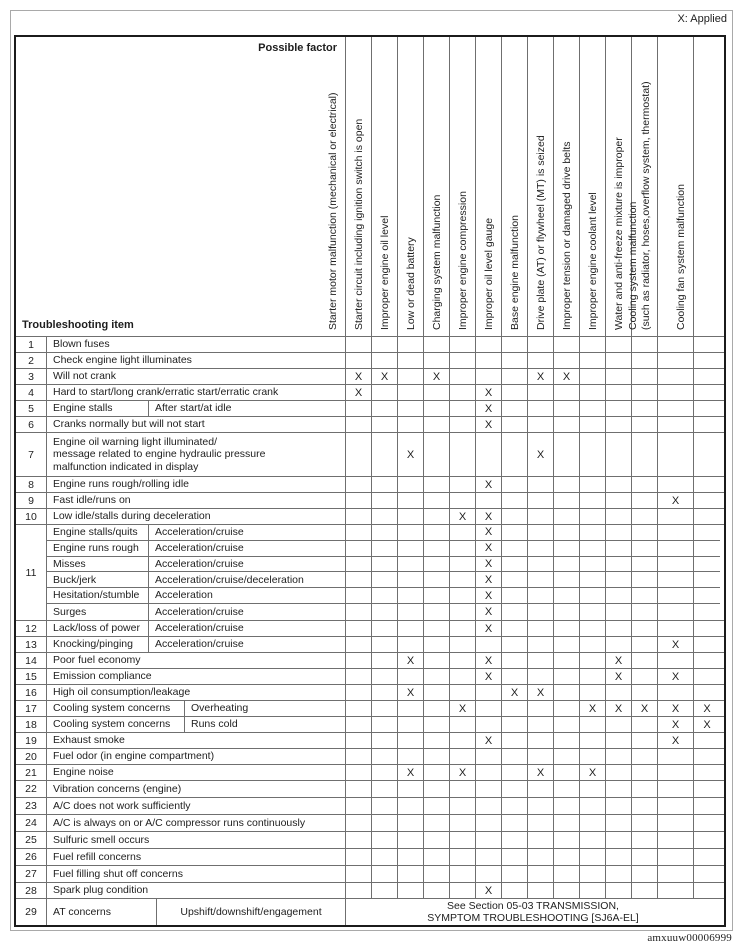  What do you see at coordinates (370, 361) in the screenshot?
I see `table-row: 2 Check engine light illuminates` at bounding box center [370, 361].